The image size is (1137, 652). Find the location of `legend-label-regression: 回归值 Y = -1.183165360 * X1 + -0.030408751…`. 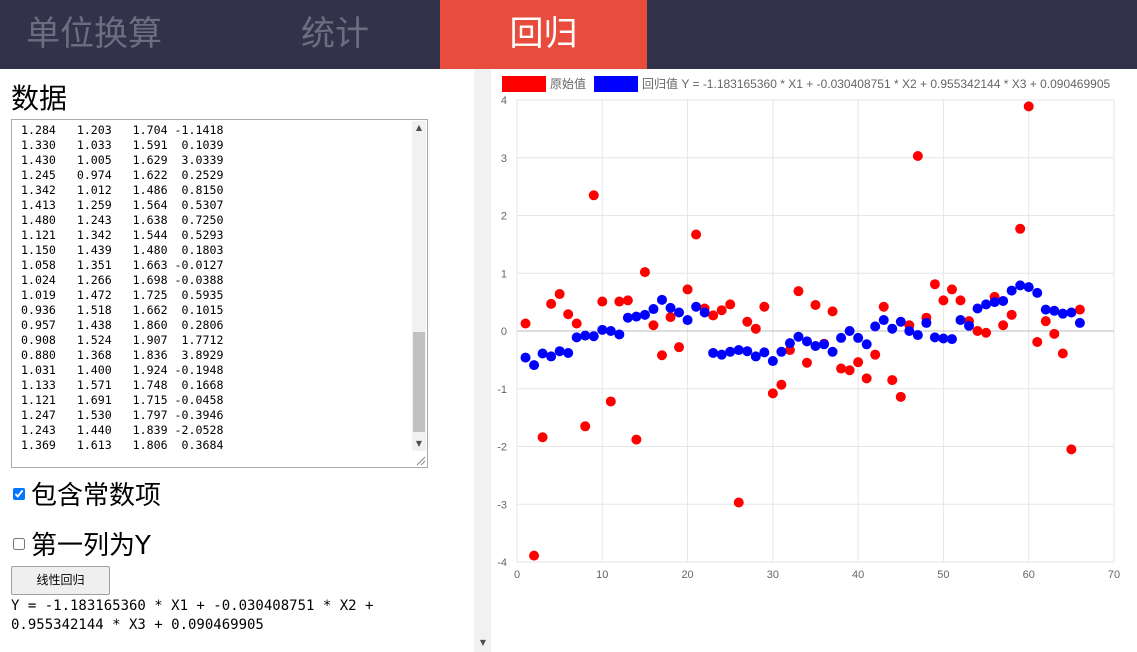

legend-label-regression: 回归值 Y = -1.183165360 * X1 + -0.030408751… is located at coordinates (876, 83).